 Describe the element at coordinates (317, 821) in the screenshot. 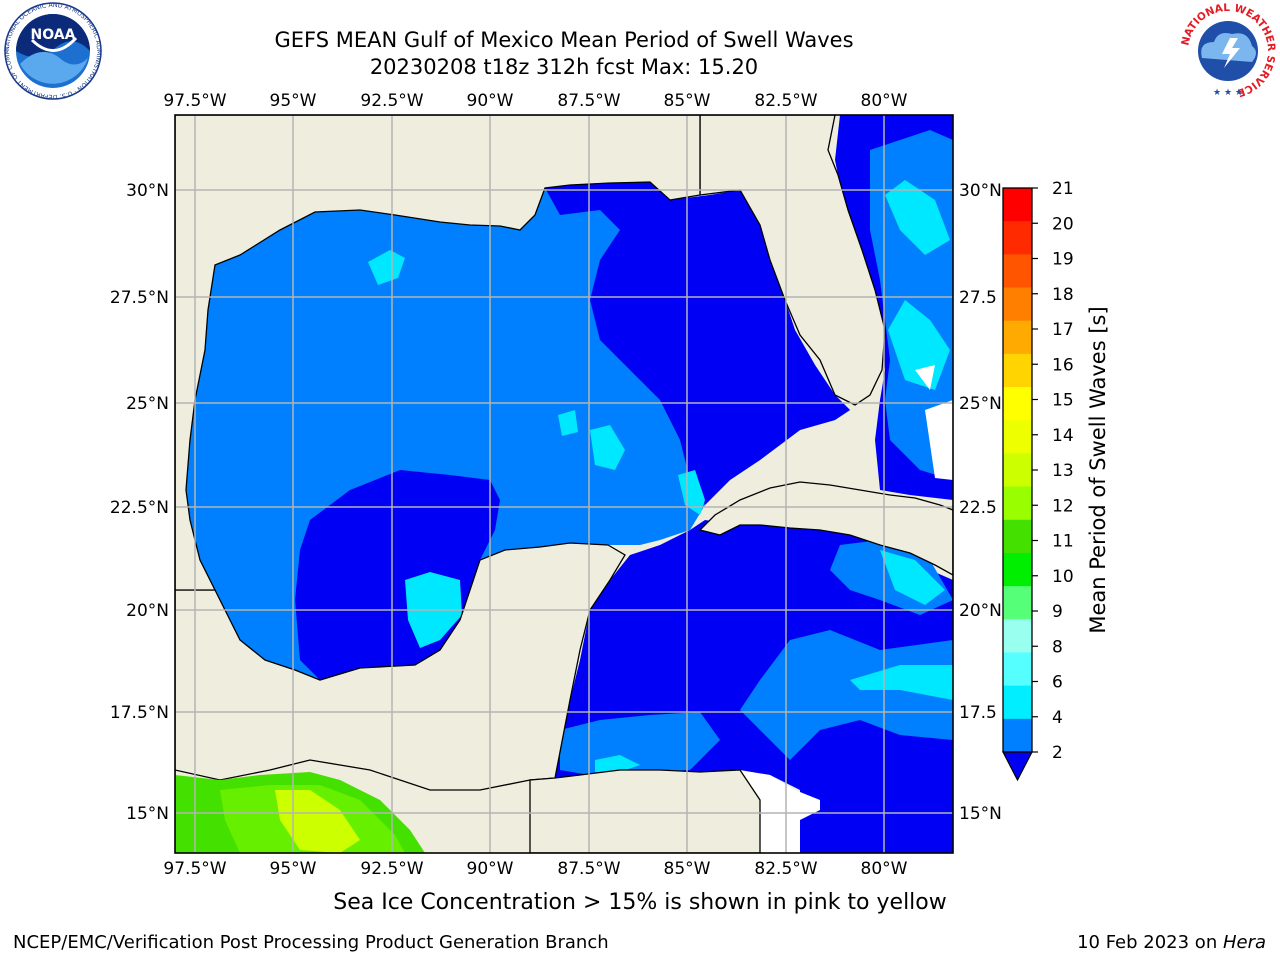

I see `pacific-yellow-area` at that location.